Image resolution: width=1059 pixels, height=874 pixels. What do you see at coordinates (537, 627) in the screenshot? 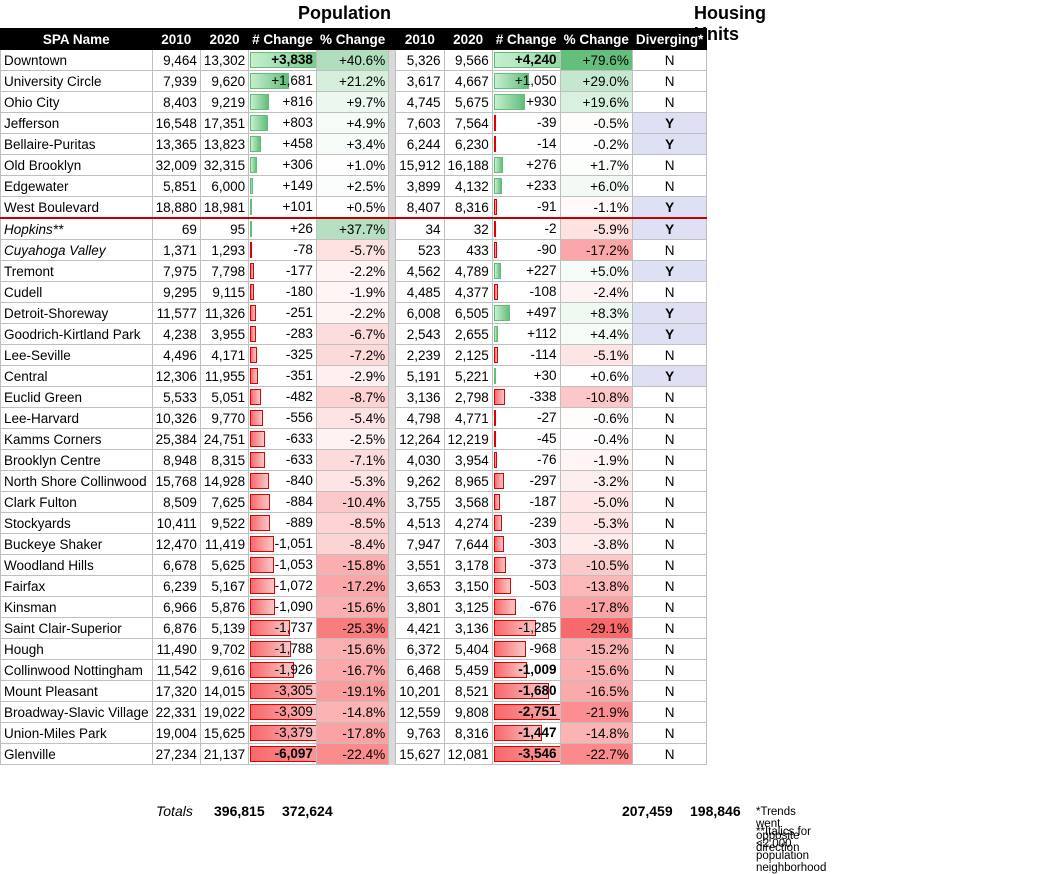
I see `house-change-value: -1,285` at bounding box center [537, 627].